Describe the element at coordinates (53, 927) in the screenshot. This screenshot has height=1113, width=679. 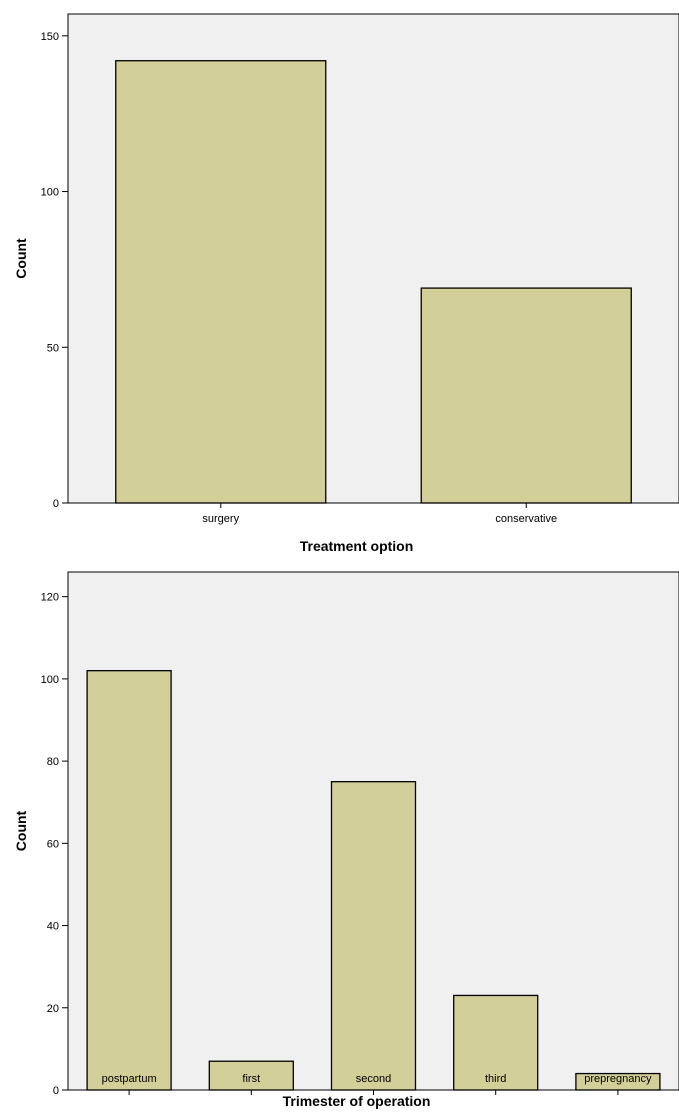
I see `y-tick-label: 40` at that location.